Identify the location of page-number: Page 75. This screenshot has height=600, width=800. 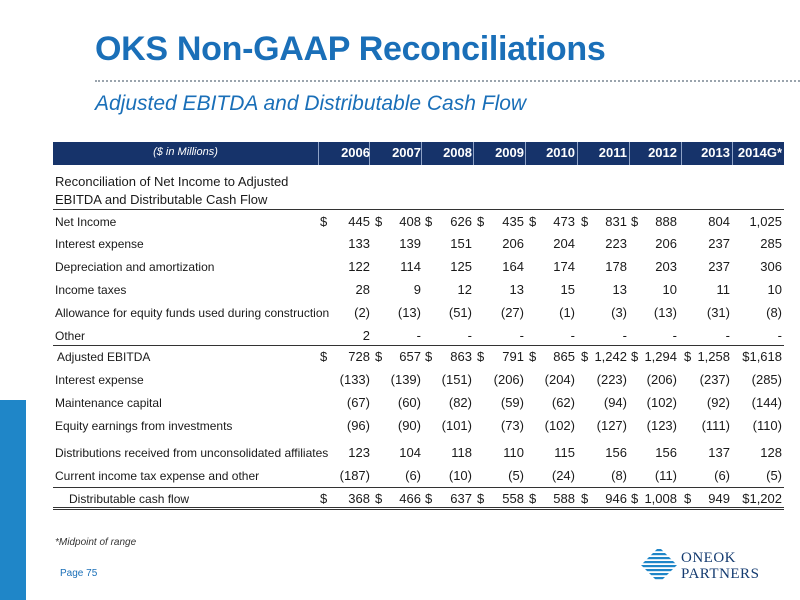
(79, 573).